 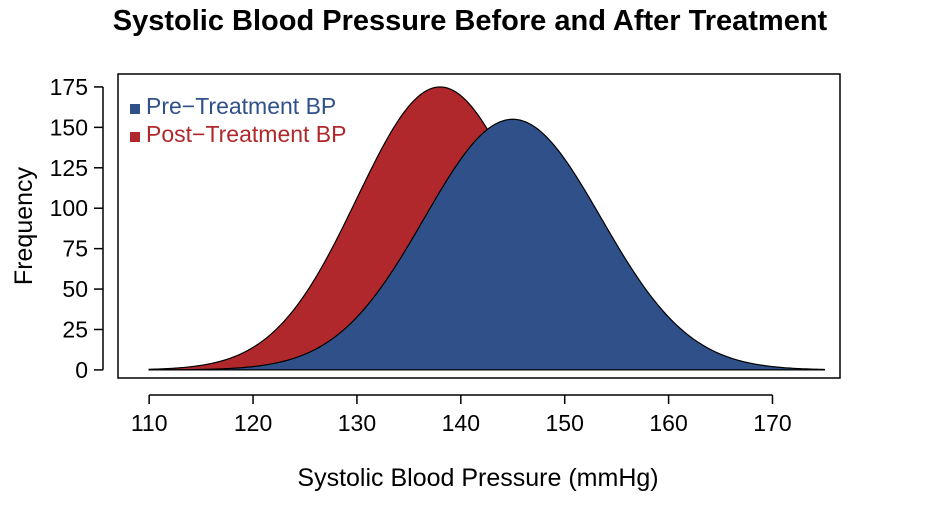 I want to click on x-tick-label: 150, so click(x=565, y=423).